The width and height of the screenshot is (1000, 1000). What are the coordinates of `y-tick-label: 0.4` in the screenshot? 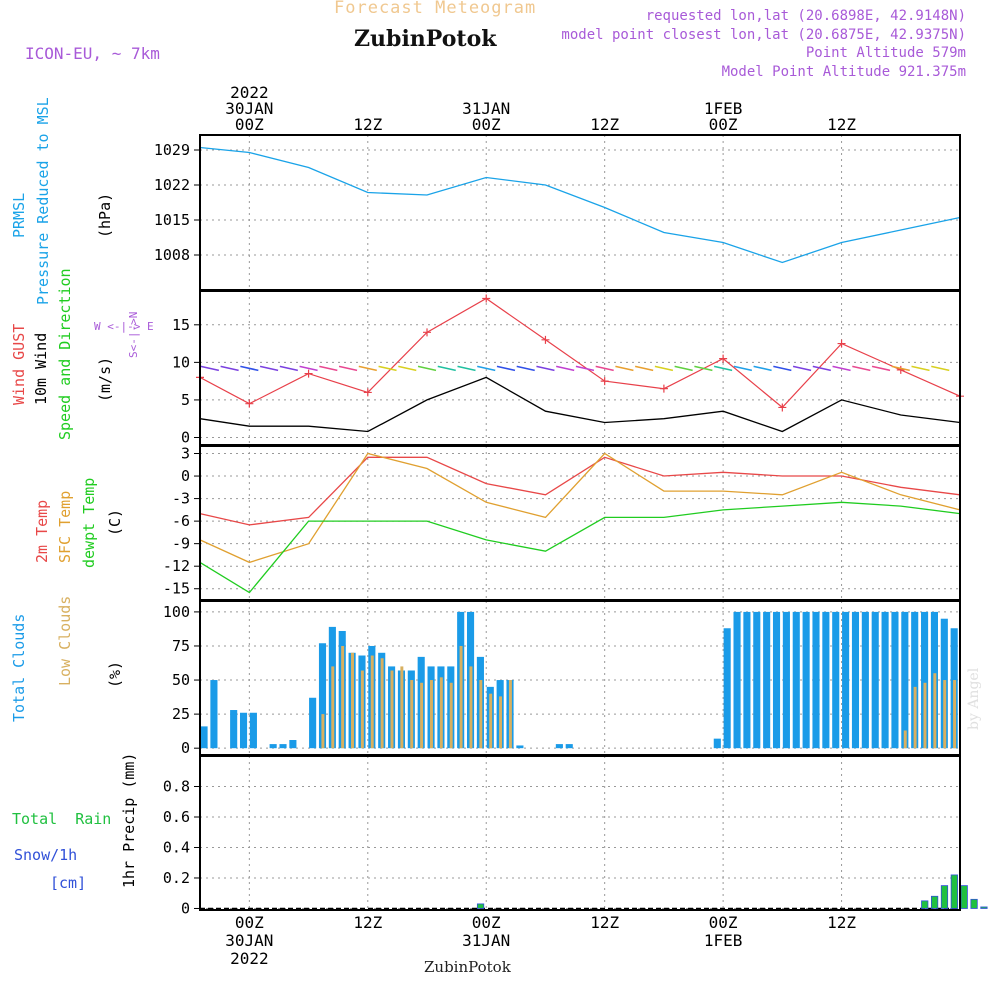 It's located at (176, 847).